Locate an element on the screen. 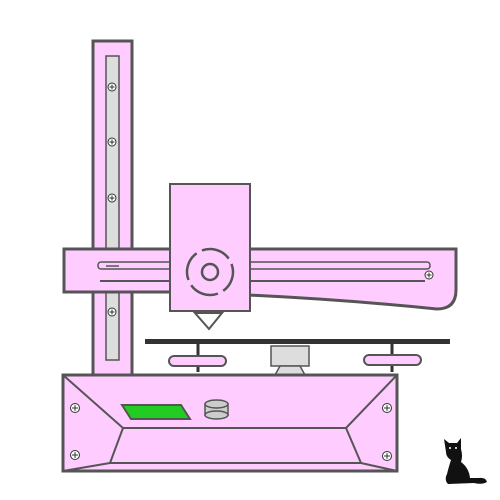 The width and height of the screenshot is (500, 500). z-tower is located at coordinates (112, 208).